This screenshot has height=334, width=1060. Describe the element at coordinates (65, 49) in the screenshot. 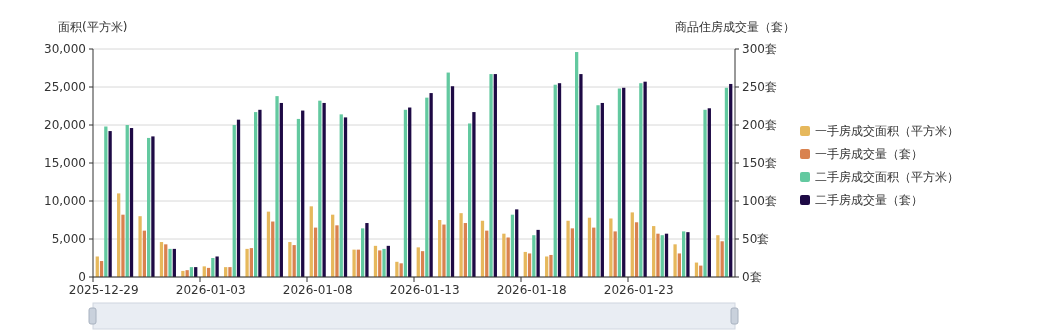

I see `y-tick-label: 30,000` at that location.